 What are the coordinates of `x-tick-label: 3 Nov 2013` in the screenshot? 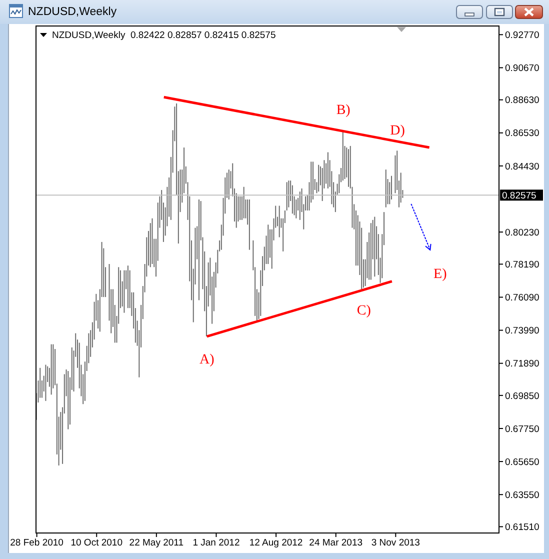 It's located at (395, 543).